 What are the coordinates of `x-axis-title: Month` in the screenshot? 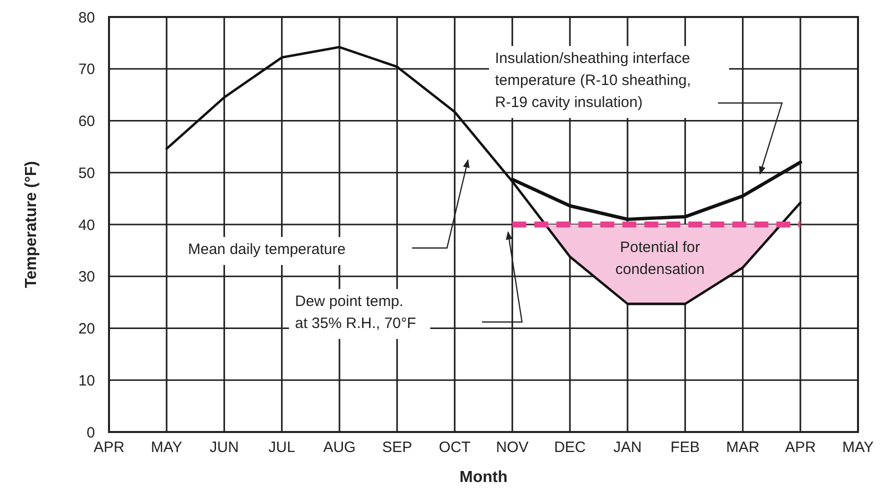 It's located at (484, 477).